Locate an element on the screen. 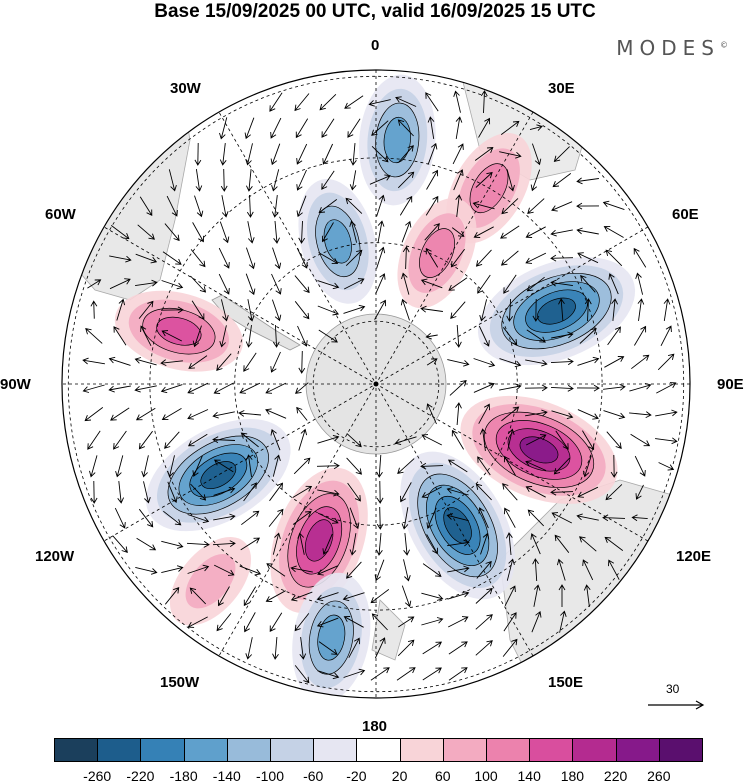  colorbar-tick-label: 20 is located at coordinates (399, 776).